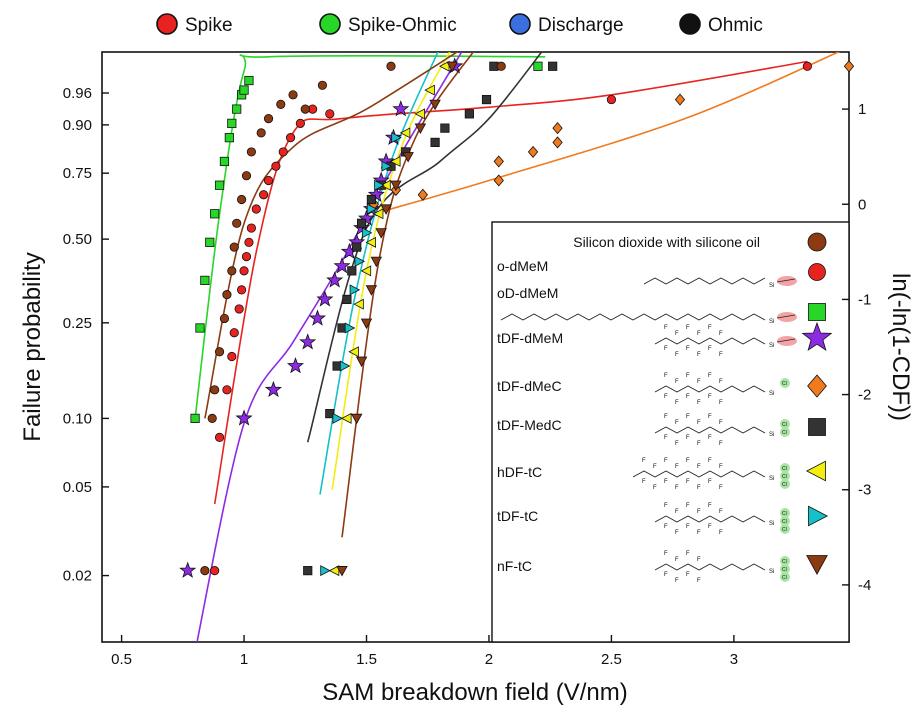 Image resolution: width=915 pixels, height=715 pixels. What do you see at coordinates (77, 173) in the screenshot?
I see `y-left-tick-label-2: 0.75` at bounding box center [77, 173].